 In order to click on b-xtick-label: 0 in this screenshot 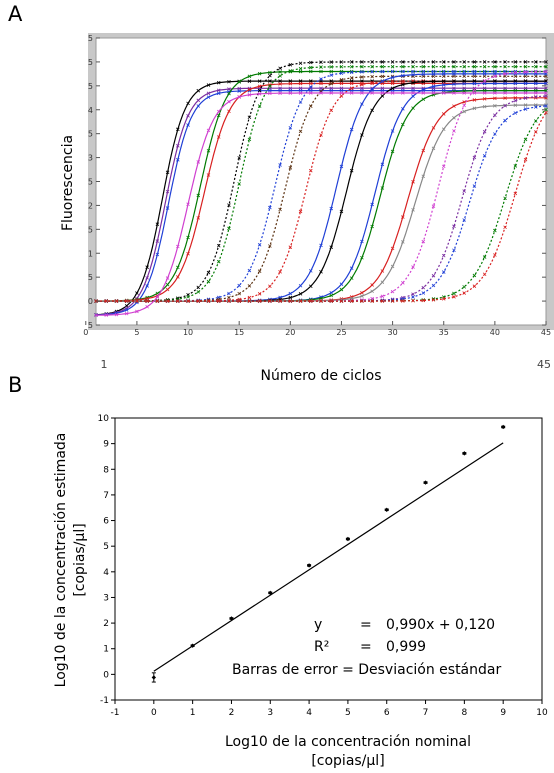, I will do `click(154, 713)`.